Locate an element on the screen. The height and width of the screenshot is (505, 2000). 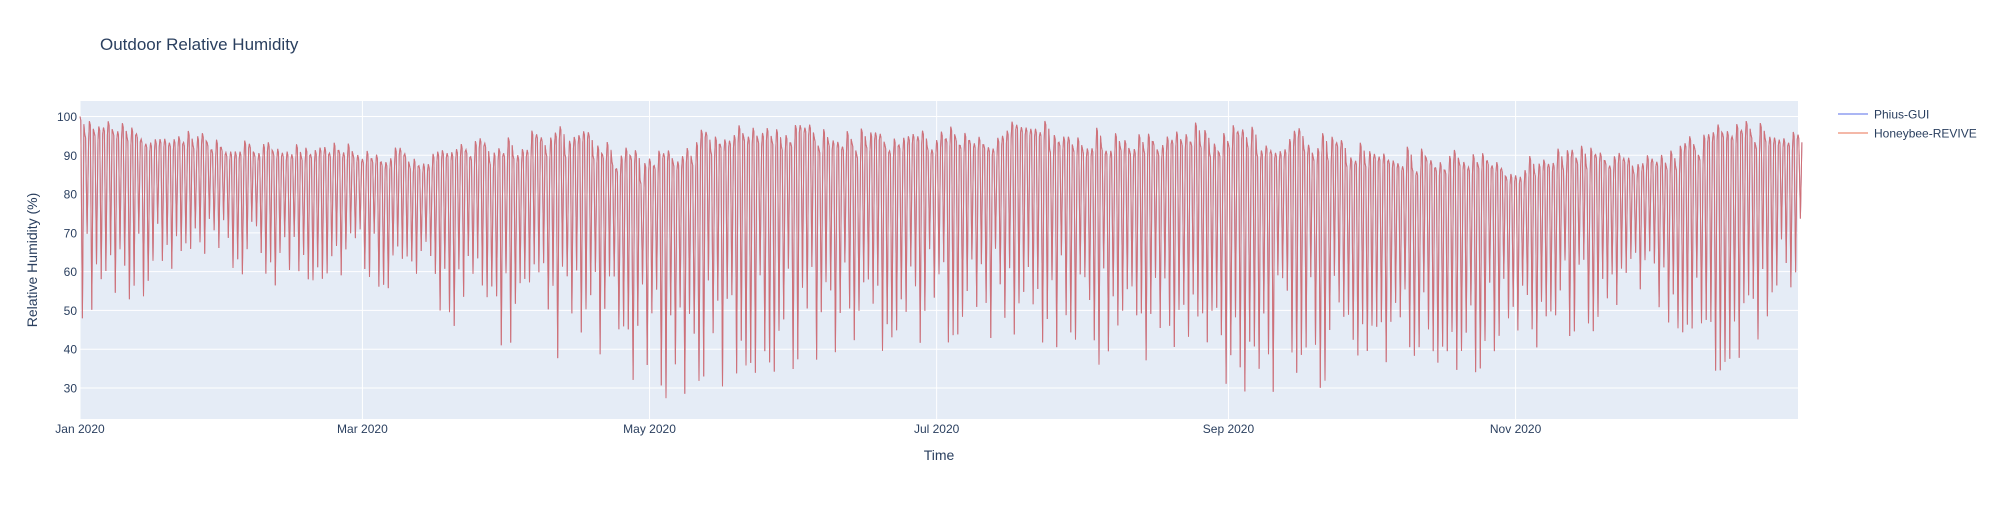
x-tick-label: Mar 2020 is located at coordinates (362, 429).